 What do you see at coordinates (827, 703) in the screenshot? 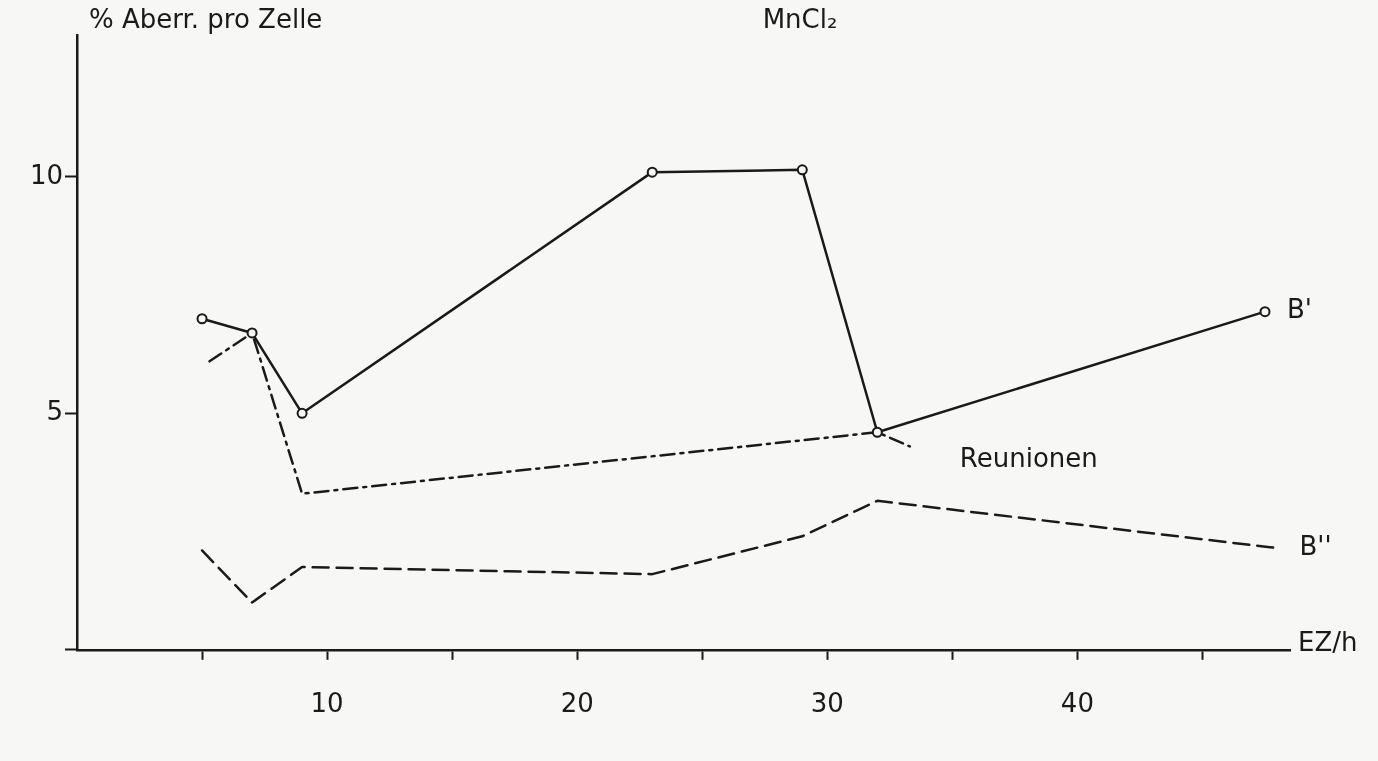
I see `x-tick-label: 30` at bounding box center [827, 703].